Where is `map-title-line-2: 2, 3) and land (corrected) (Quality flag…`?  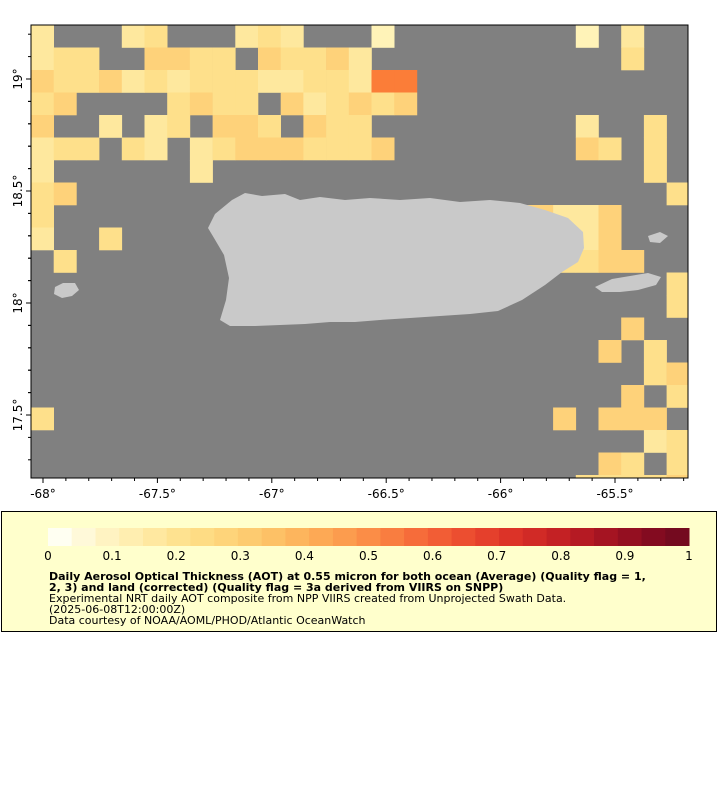 map-title-line-2: 2, 3) and land (corrected) (Quality flag… is located at coordinates (276, 587).